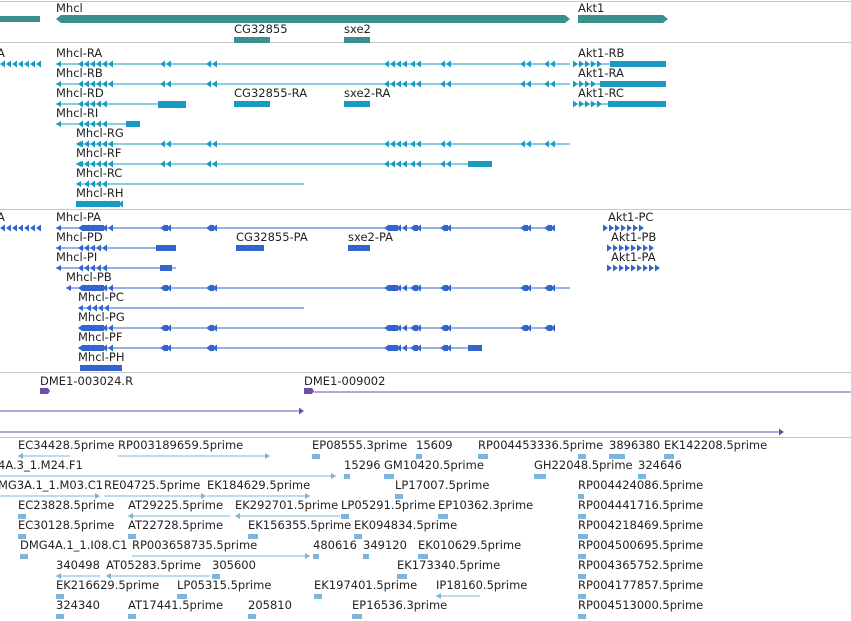 The image size is (851, 621). I want to click on feature-label-akt1-rc: Akt1-RC, so click(601, 93).